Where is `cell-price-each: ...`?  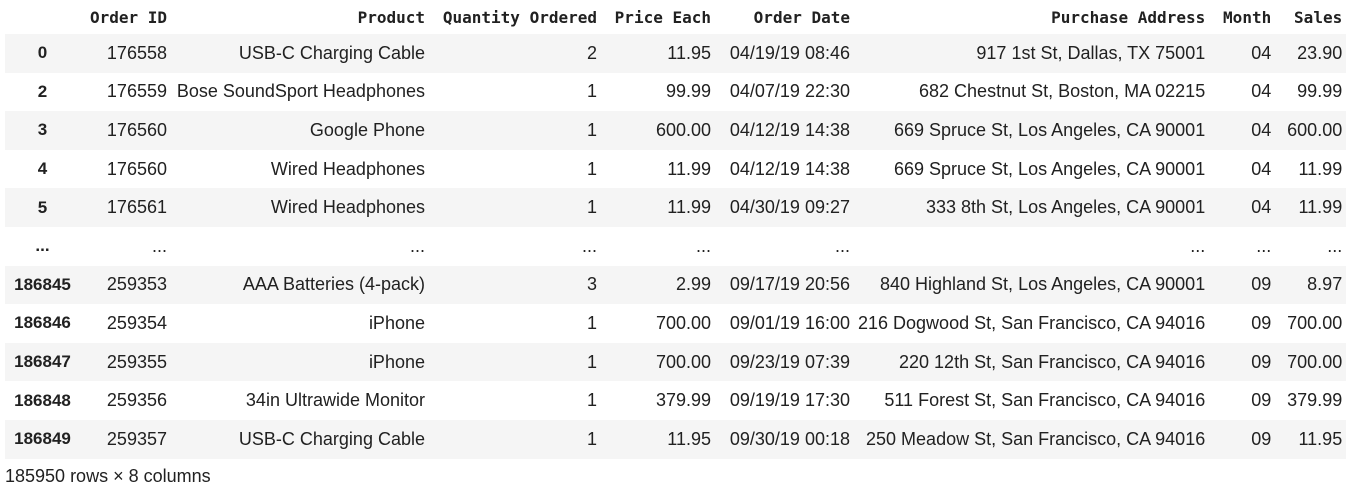 cell-price-each: ... is located at coordinates (703, 245).